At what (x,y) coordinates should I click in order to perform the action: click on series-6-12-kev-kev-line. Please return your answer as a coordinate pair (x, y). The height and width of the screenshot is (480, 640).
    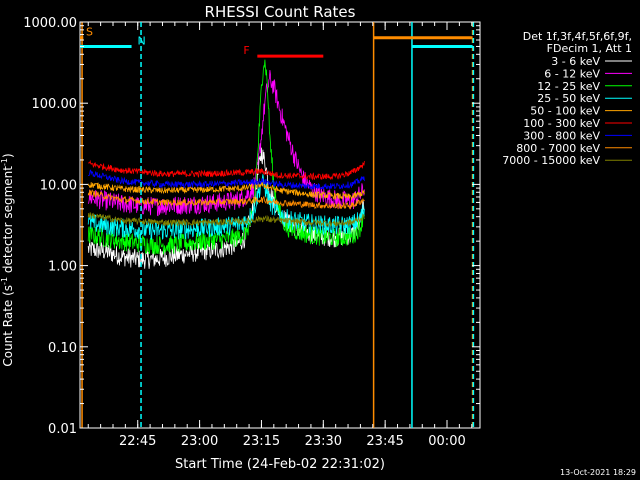
    Looking at the image, I should click on (226, 143).